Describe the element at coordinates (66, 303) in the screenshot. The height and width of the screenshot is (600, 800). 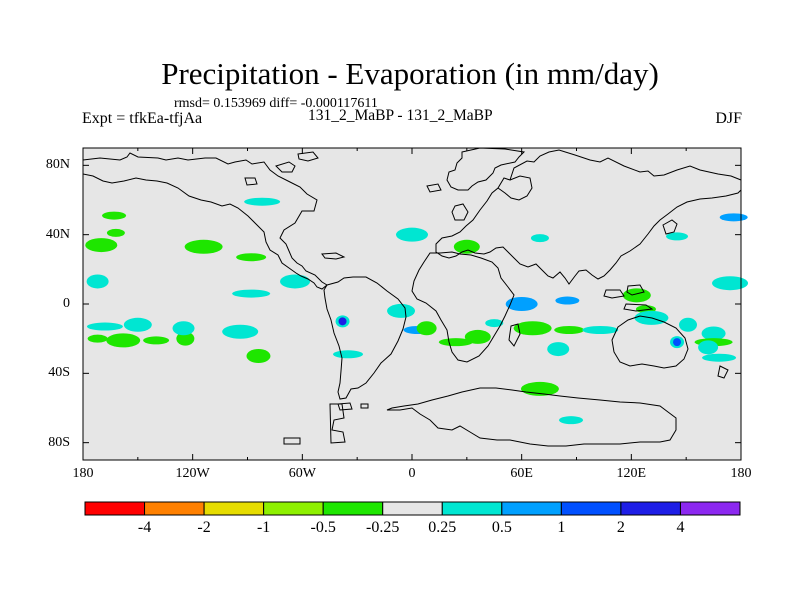
I see `lat-tick-label: 0` at that location.